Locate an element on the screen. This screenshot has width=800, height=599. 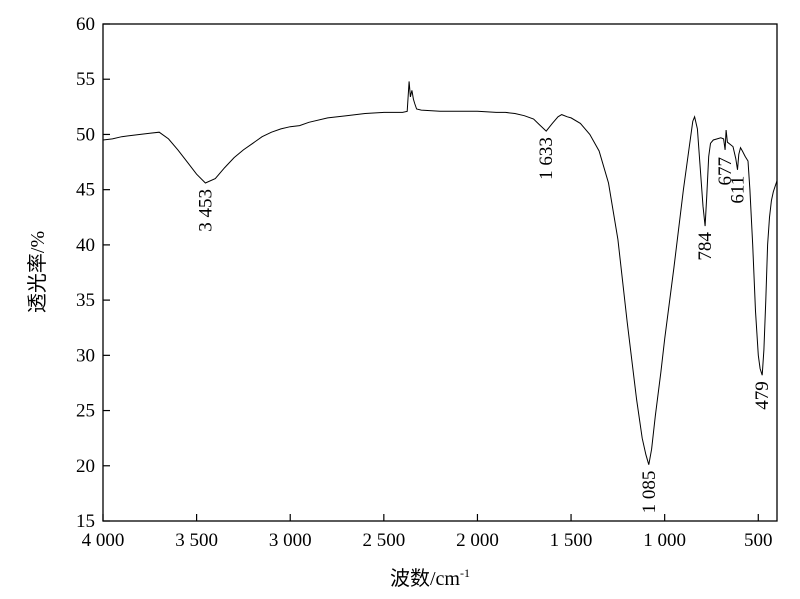
x-axis-label: 波数/cm-1 is located at coordinates (430, 578).